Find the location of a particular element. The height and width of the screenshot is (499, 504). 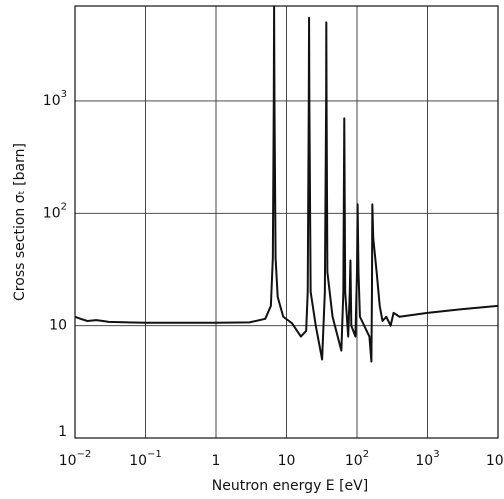

x-tick-label: 10 is located at coordinates (287, 461).